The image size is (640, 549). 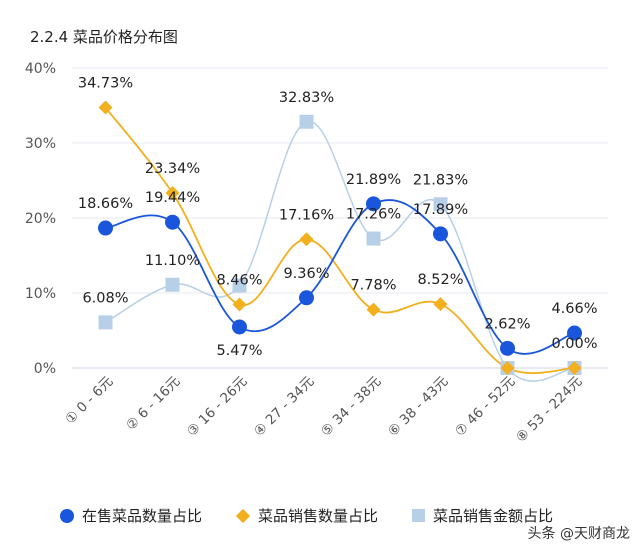 What do you see at coordinates (153, 404) in the screenshot?
I see `x-tick-label: ② 6 - 16元` at bounding box center [153, 404].